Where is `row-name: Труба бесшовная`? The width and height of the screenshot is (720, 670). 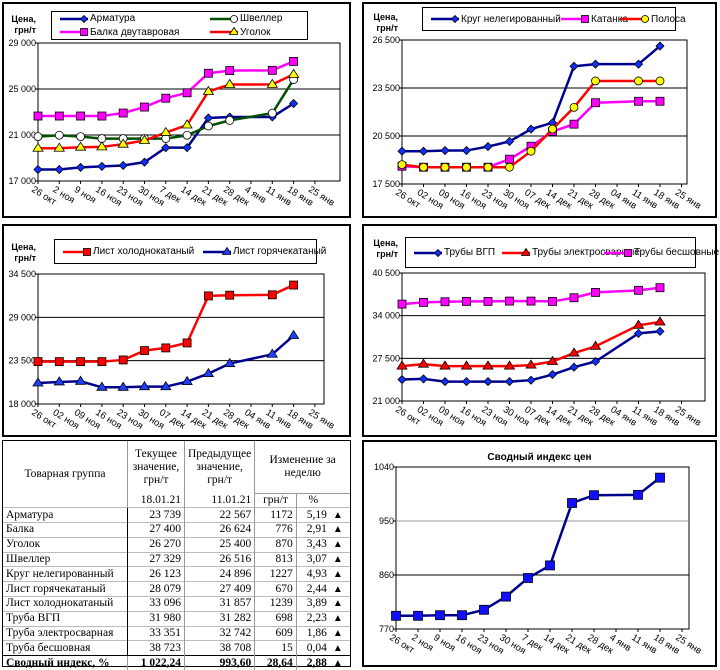 row-name: Труба бесшовная is located at coordinates (65, 648).